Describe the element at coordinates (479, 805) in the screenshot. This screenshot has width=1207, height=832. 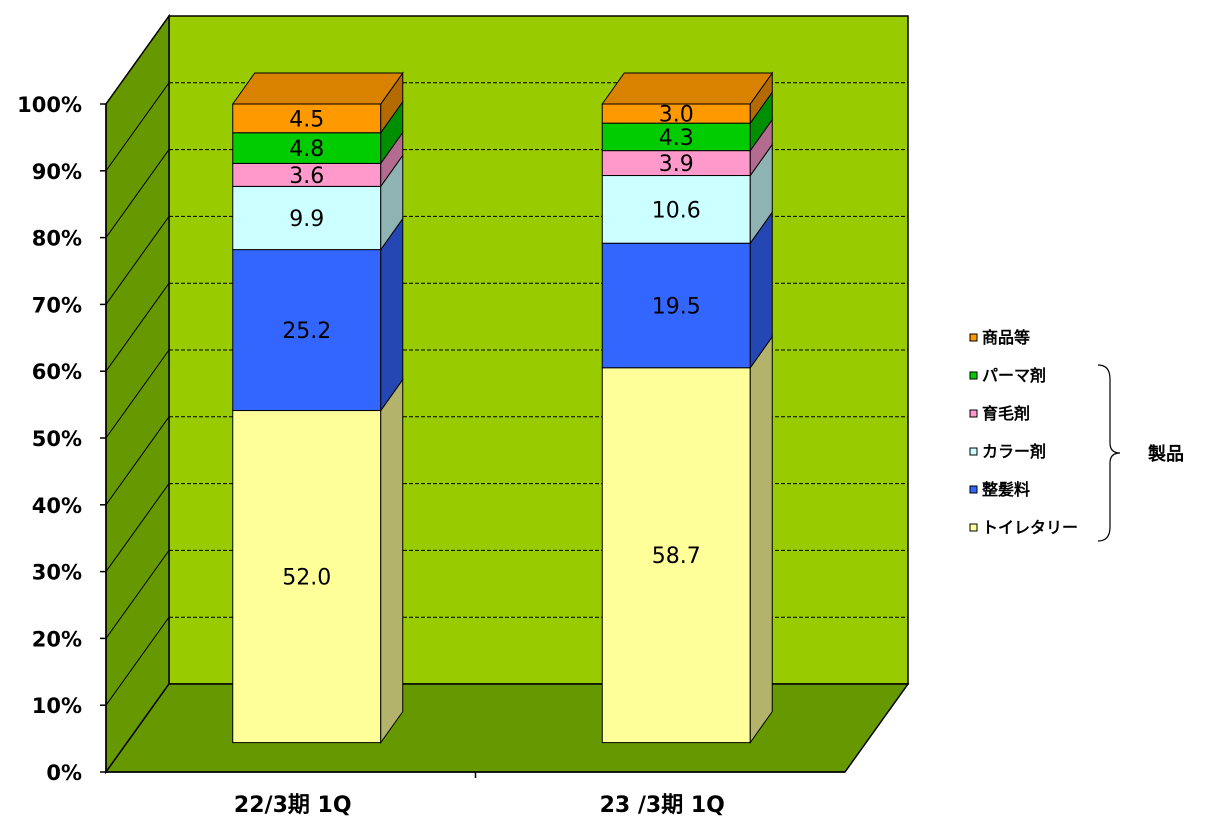
I see `x-axis-labels: 22/3期 1Q 23 /3期 1Q` at that location.